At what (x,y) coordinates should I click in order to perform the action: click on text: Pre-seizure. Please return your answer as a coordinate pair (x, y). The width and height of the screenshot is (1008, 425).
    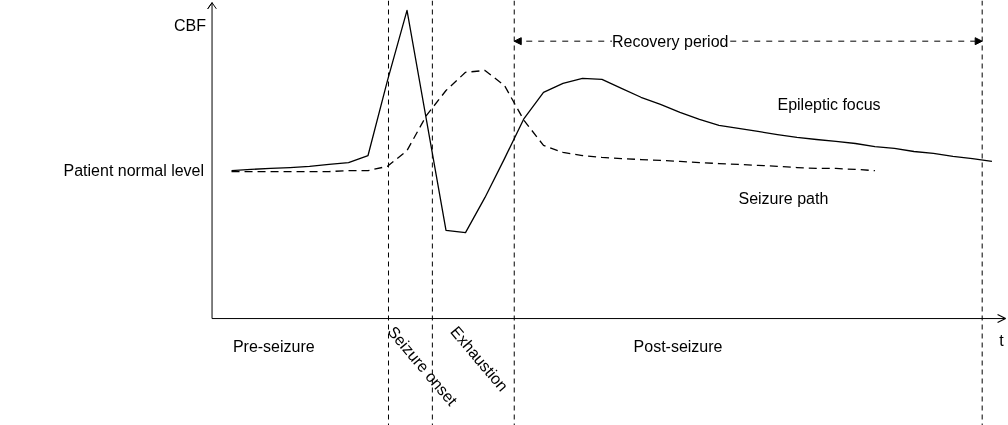
    Looking at the image, I should click on (273, 347).